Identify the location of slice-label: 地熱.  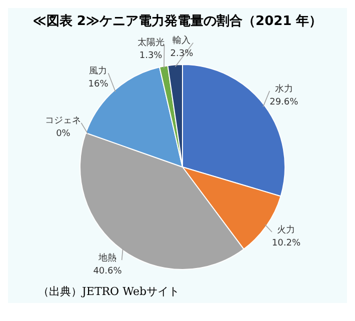
(107, 258).